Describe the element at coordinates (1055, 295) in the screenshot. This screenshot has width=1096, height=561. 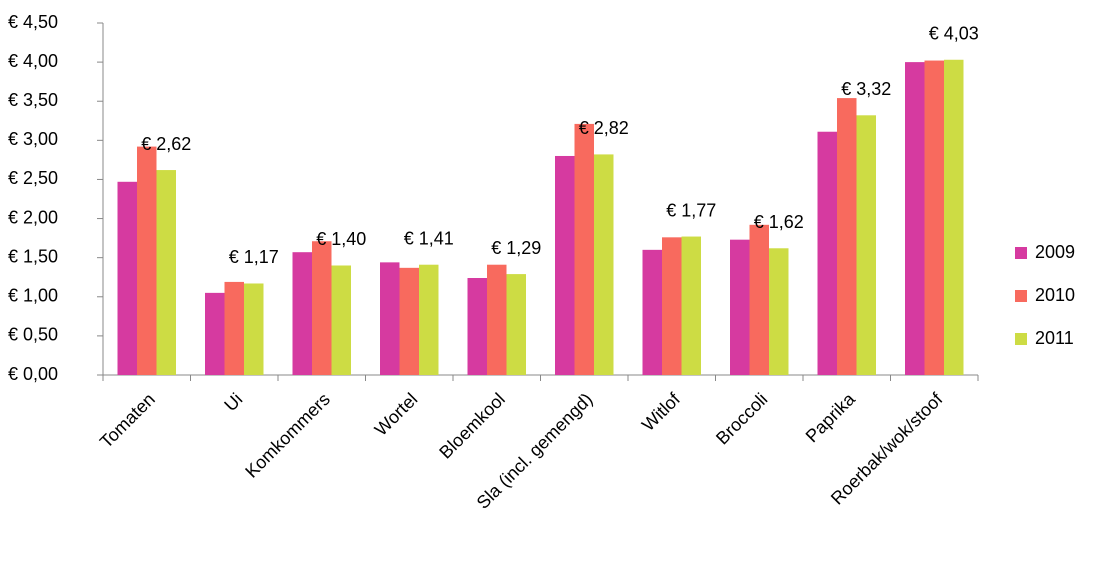
I see `legend-label: 2010` at that location.